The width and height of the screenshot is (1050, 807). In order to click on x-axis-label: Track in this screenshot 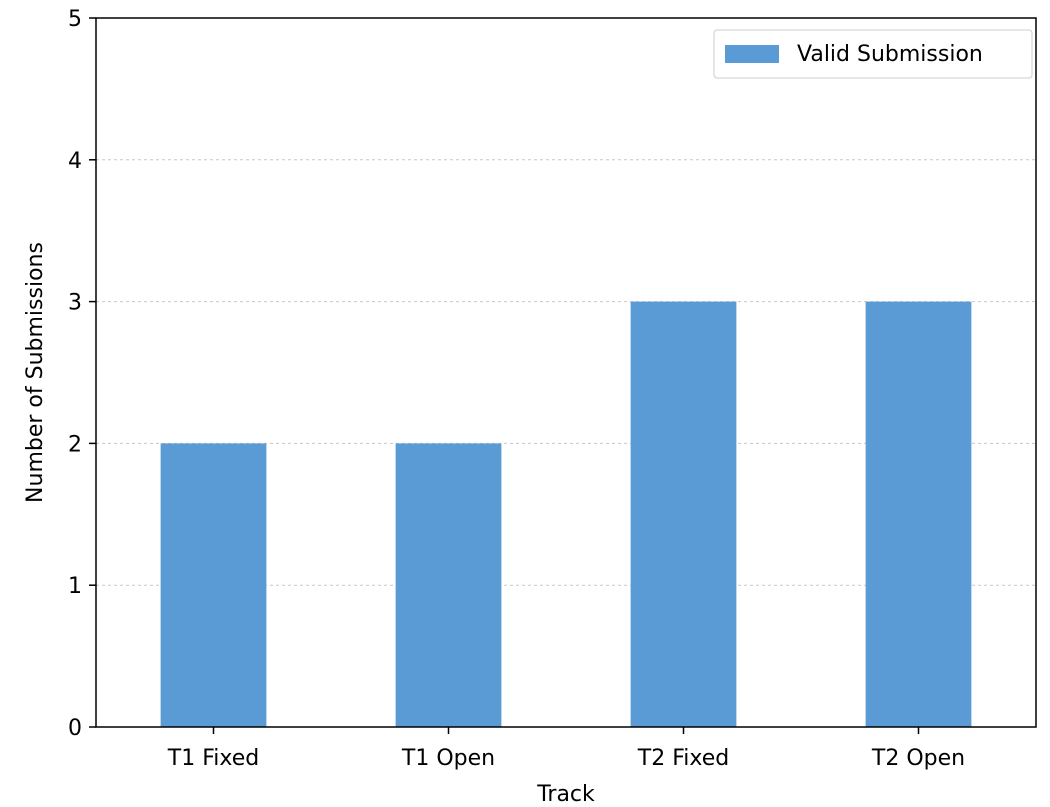, I will do `click(565, 794)`.